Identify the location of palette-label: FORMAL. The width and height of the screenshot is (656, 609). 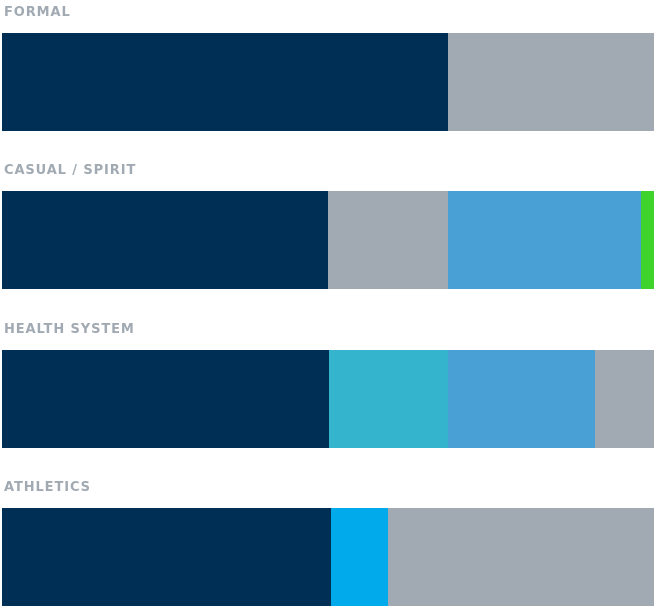
(37, 12).